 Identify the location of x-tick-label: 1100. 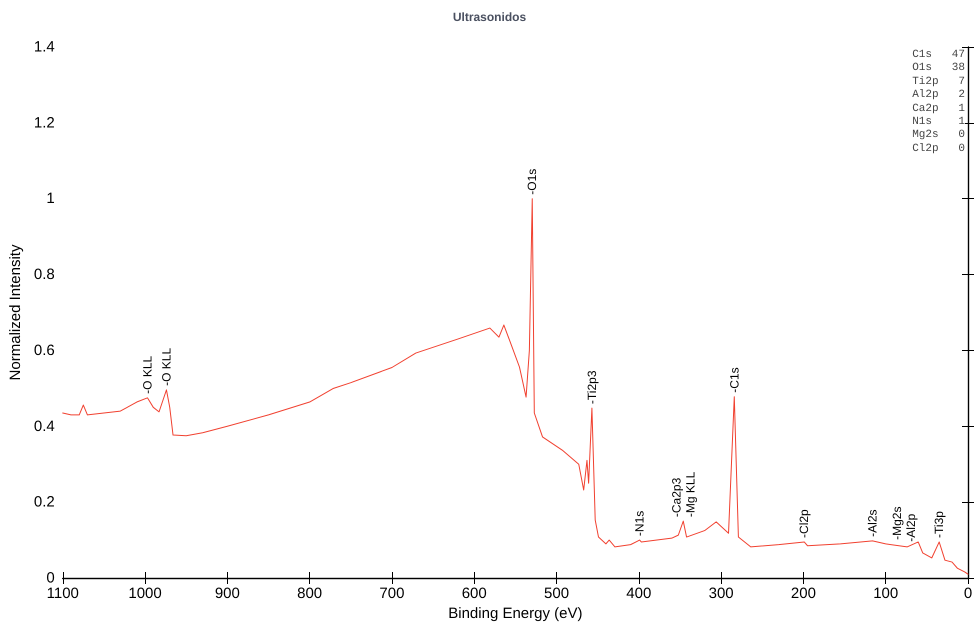
(62, 593).